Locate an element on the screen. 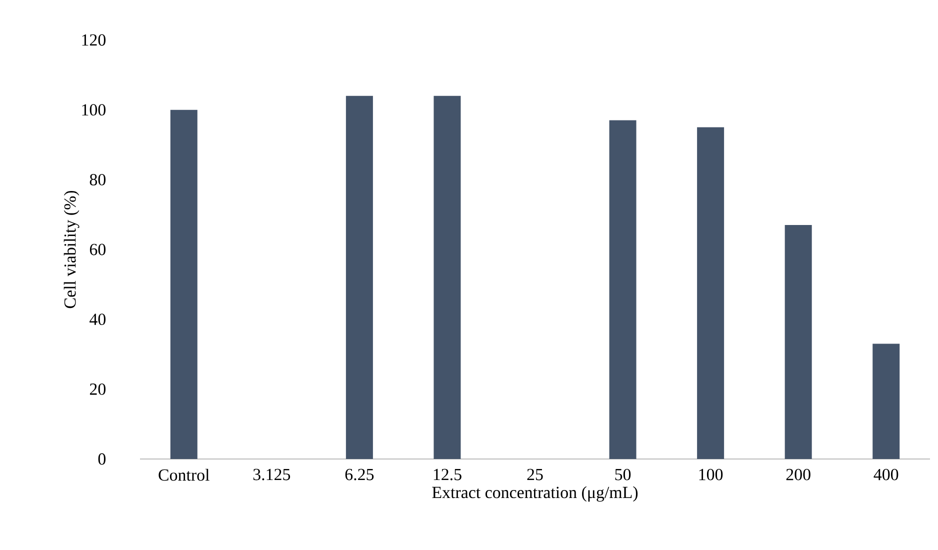 This screenshot has height=550, width=938. x-tick-label: 12.5 is located at coordinates (448, 474).